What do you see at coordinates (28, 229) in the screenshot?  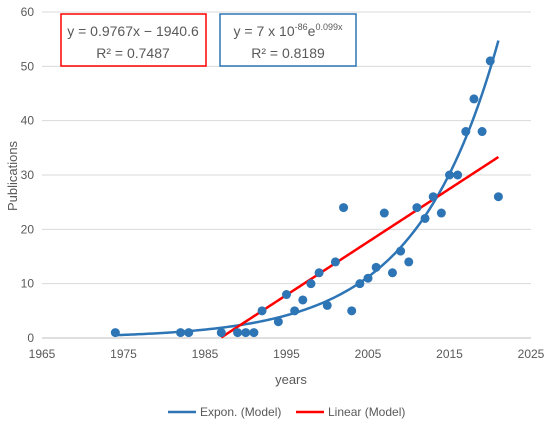 I see `y-tick-label: 20` at bounding box center [28, 229].